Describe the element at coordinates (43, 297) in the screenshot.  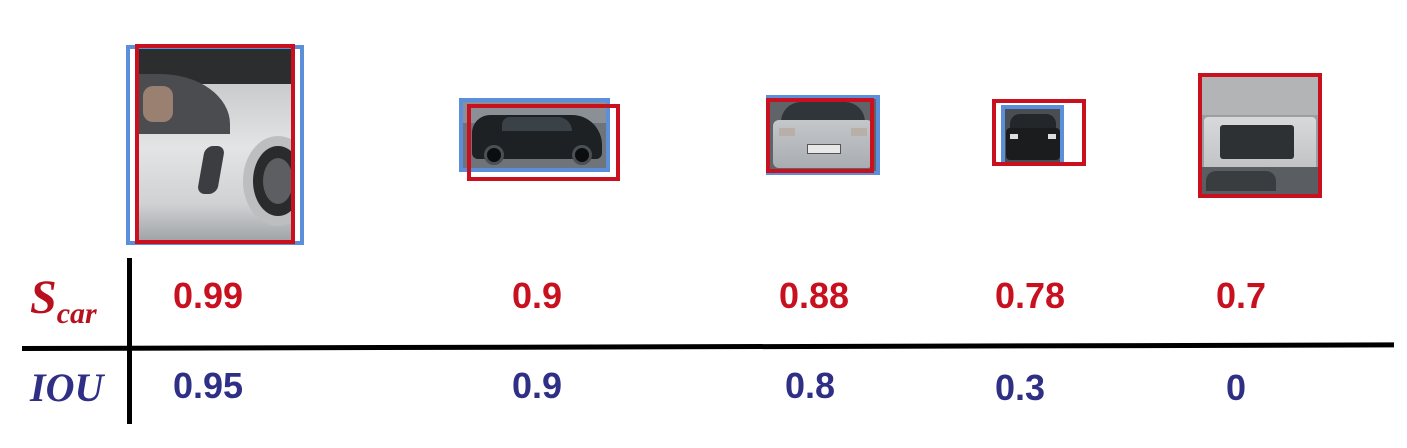
I see `score-symbol: S` at that location.